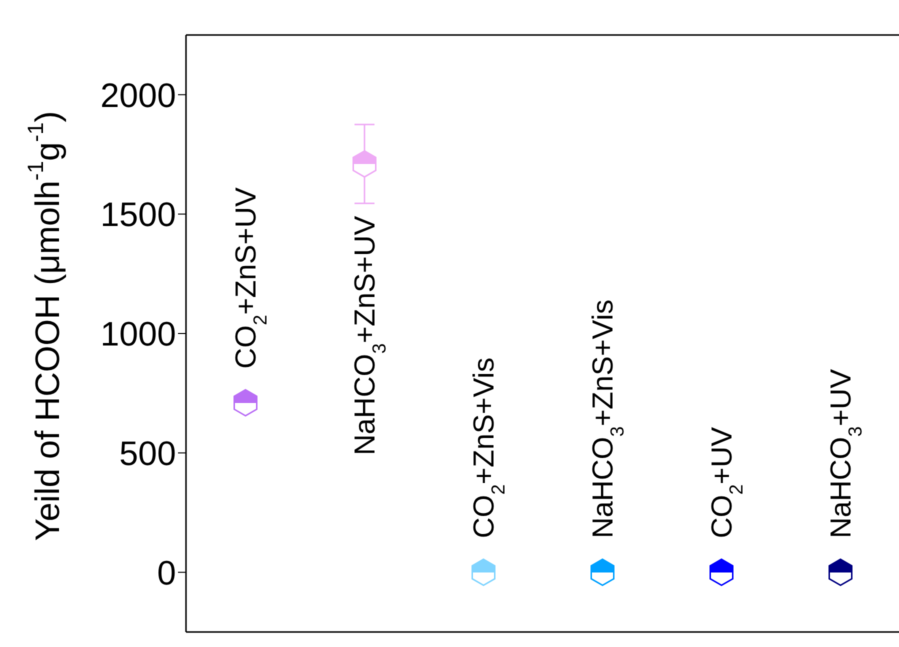  I want to click on y-tick-label: 1000, so click(138, 335).